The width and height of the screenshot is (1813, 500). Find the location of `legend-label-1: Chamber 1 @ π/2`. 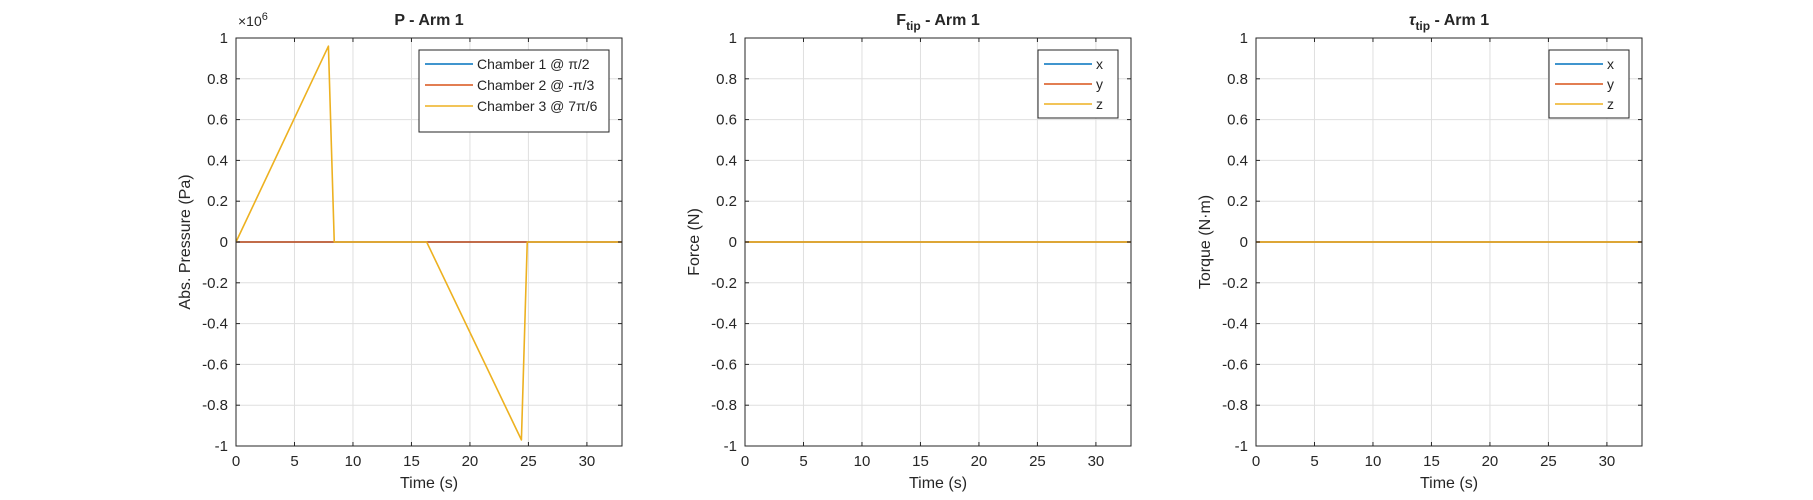

legend-label-1: Chamber 1 @ π/2 is located at coordinates (533, 64).